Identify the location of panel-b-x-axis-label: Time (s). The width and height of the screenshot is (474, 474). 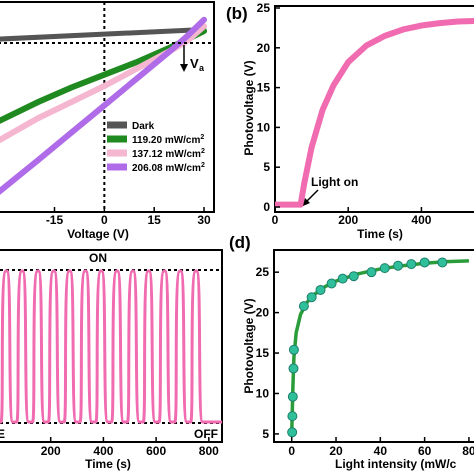
(380, 234).